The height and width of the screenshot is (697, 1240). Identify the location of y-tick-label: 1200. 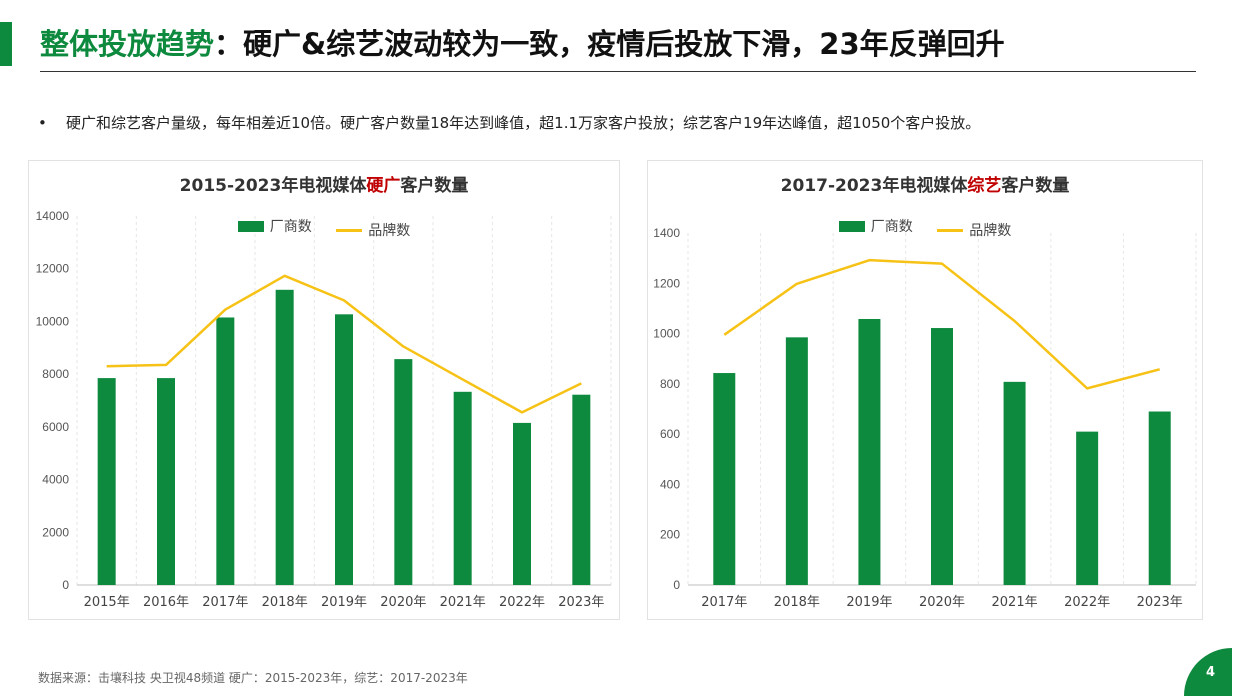
(666, 283).